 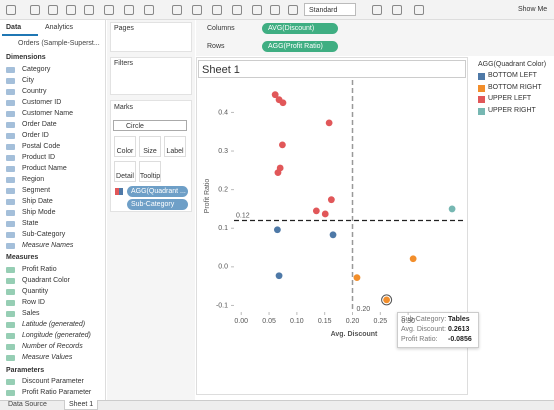 What do you see at coordinates (300, 28) in the screenshot?
I see `pill: AVG(Discount)` at bounding box center [300, 28].